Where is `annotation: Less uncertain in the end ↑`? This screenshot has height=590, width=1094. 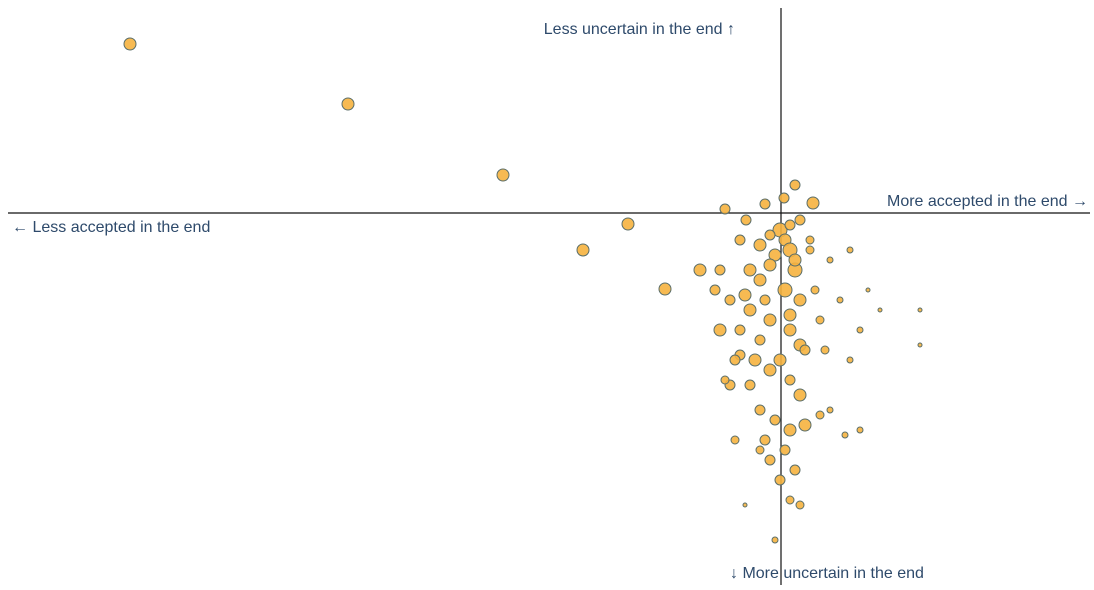
annotation: Less uncertain in the end ↑ is located at coordinates (639, 29).